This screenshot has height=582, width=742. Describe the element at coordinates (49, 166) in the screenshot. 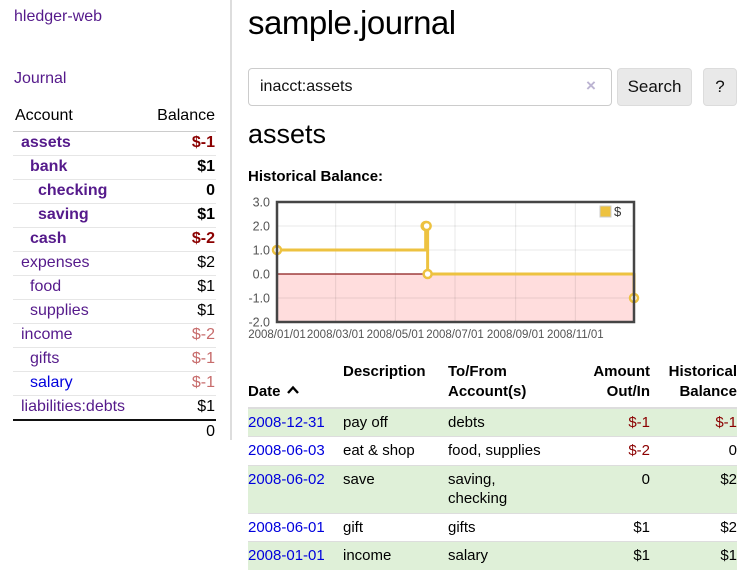

I see `sidebar-account-link: bank` at that location.